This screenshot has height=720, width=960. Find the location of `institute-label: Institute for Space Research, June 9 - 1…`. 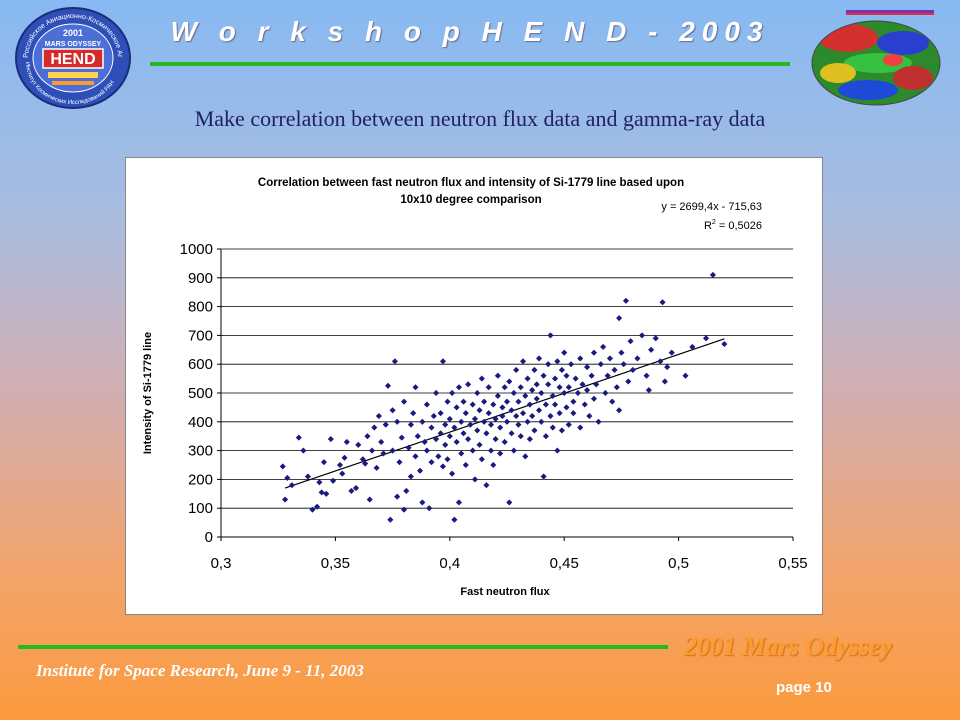

institute-label: Institute for Space Research, June 9 - 1… is located at coordinates (200, 670).